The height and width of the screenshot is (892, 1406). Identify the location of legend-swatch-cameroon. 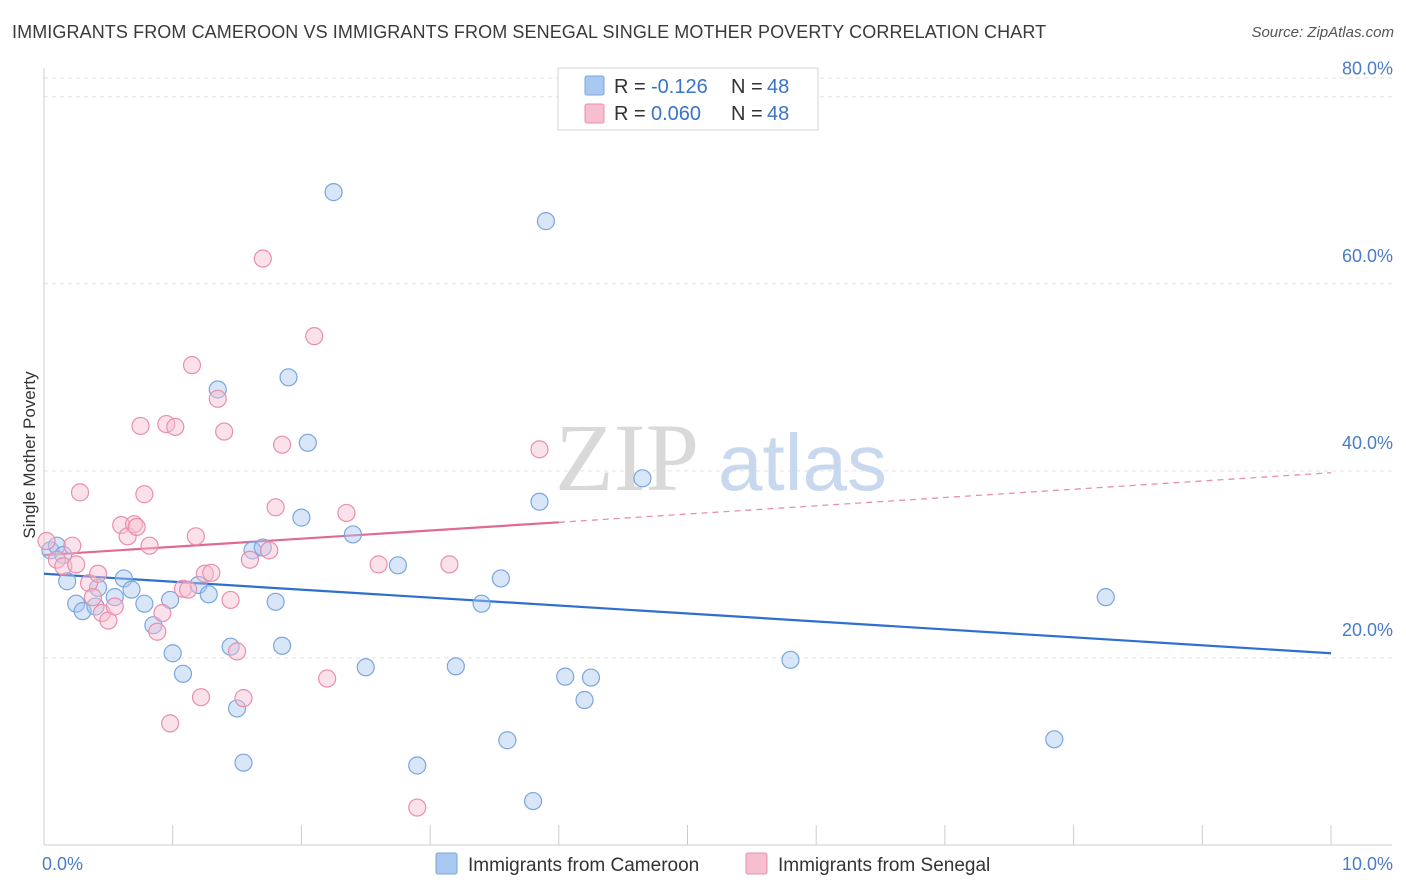
(594, 85).